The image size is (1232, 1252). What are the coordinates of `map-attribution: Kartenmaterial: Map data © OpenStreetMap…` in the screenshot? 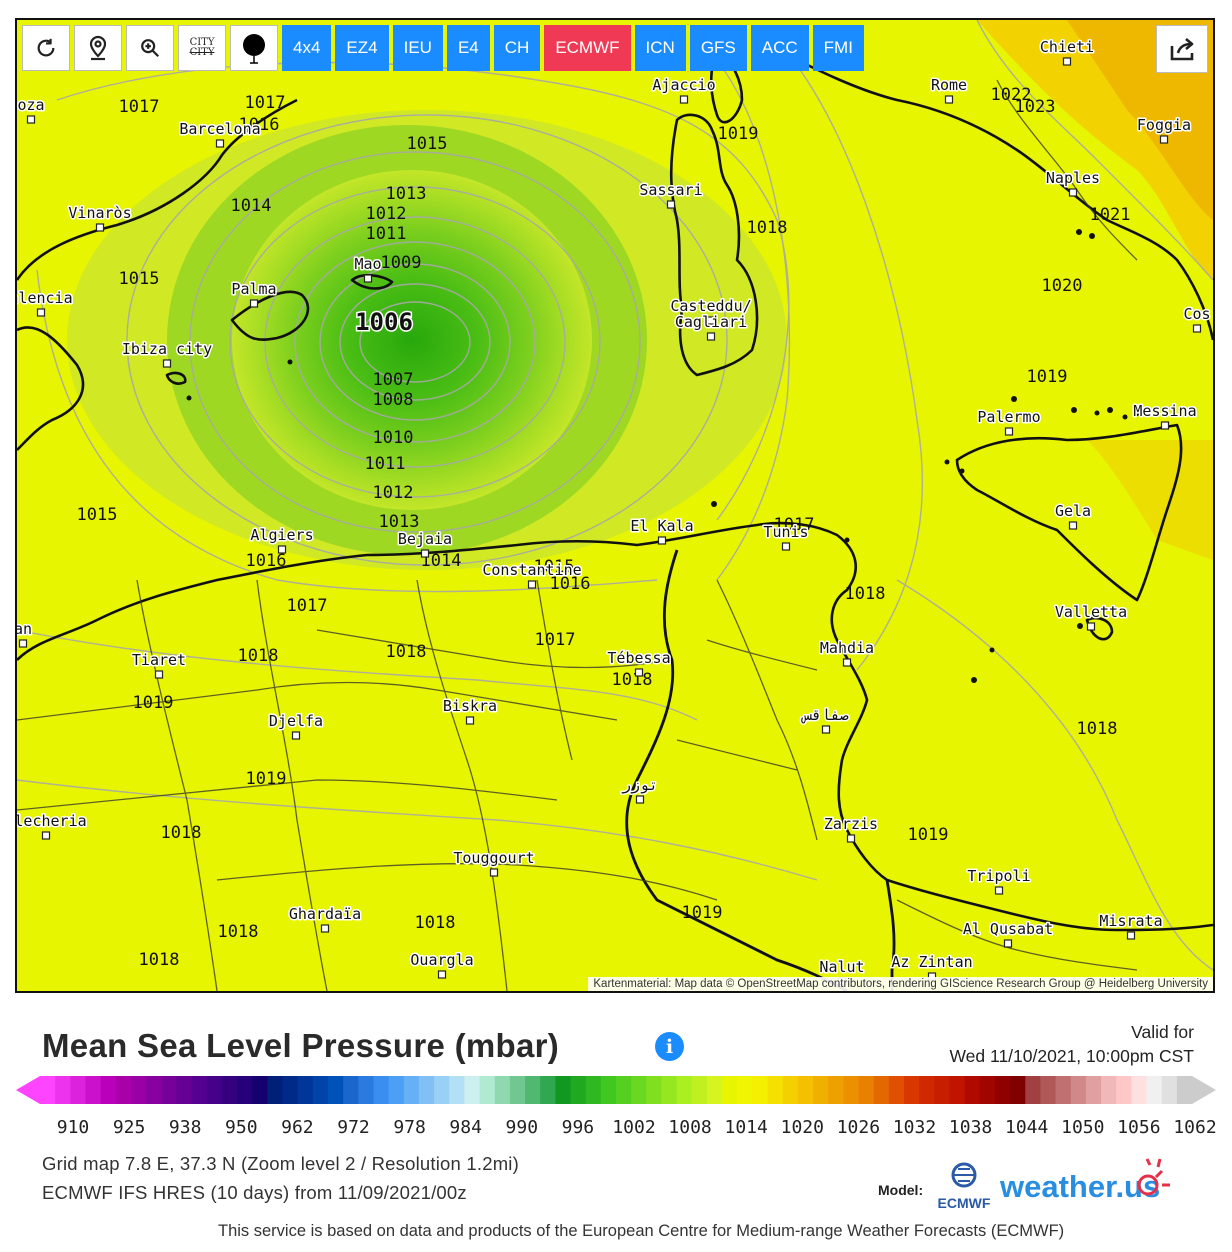 It's located at (900, 984).